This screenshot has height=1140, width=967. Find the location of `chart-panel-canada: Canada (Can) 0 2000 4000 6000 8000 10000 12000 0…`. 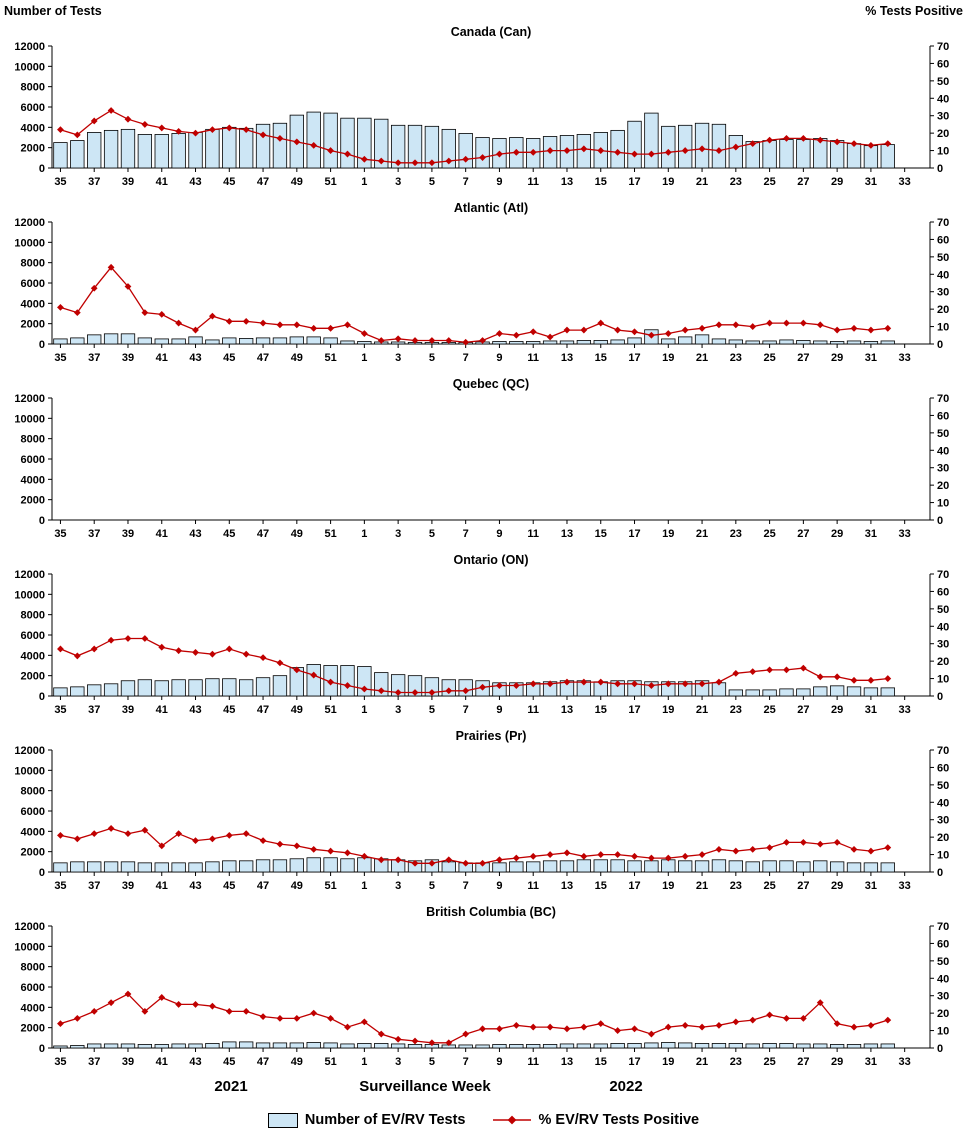

chart-panel-canada: Canada (Can) 0 2000 4000 6000 8000 10000 12000 0… is located at coordinates (481, 106).